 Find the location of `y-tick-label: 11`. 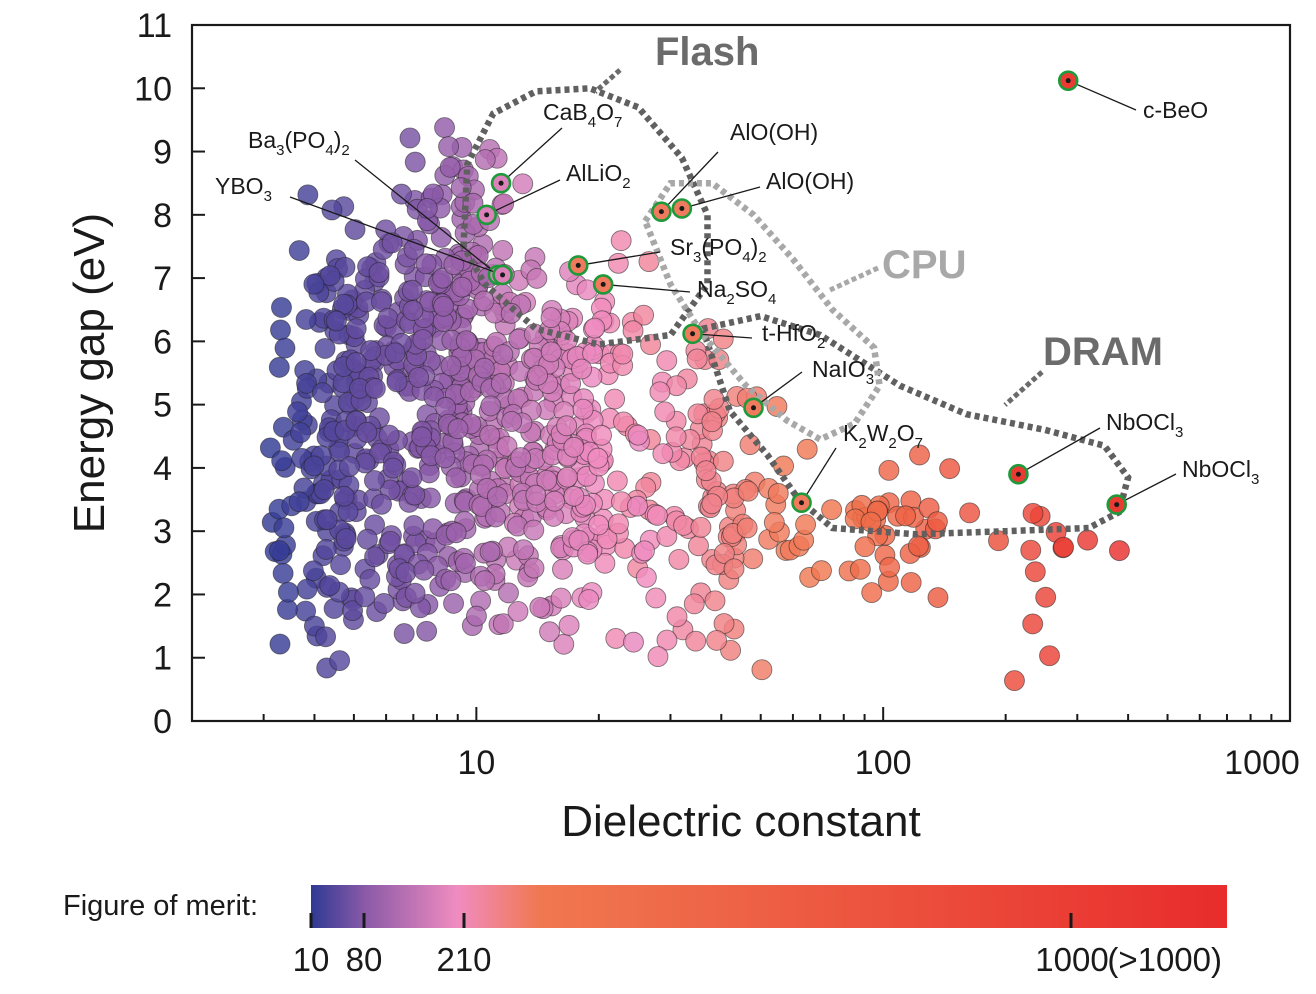

y-tick-label: 11 is located at coordinates (154, 26).